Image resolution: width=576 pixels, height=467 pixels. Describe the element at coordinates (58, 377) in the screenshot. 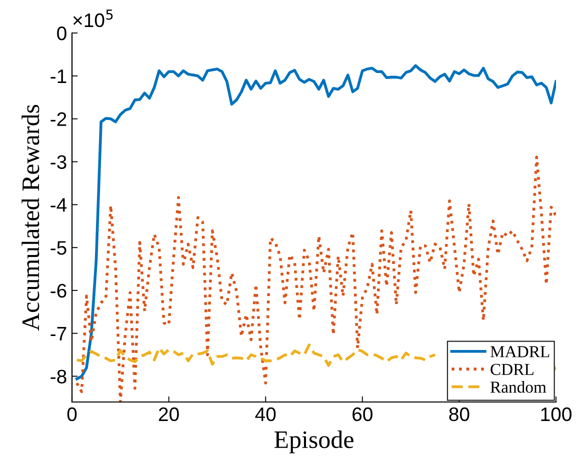

I see `y-tick-label: -8` at that location.